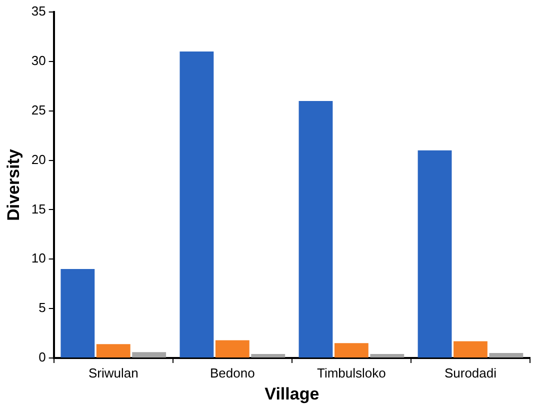 This screenshot has width=544, height=405. I want to click on y-tick-label: 25, so click(38, 110).